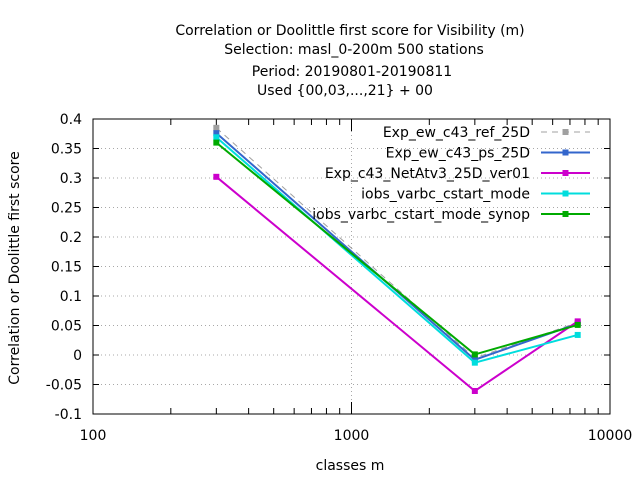  What do you see at coordinates (66, 268) in the screenshot?
I see `y-tick-label: 0.15` at bounding box center [66, 268].